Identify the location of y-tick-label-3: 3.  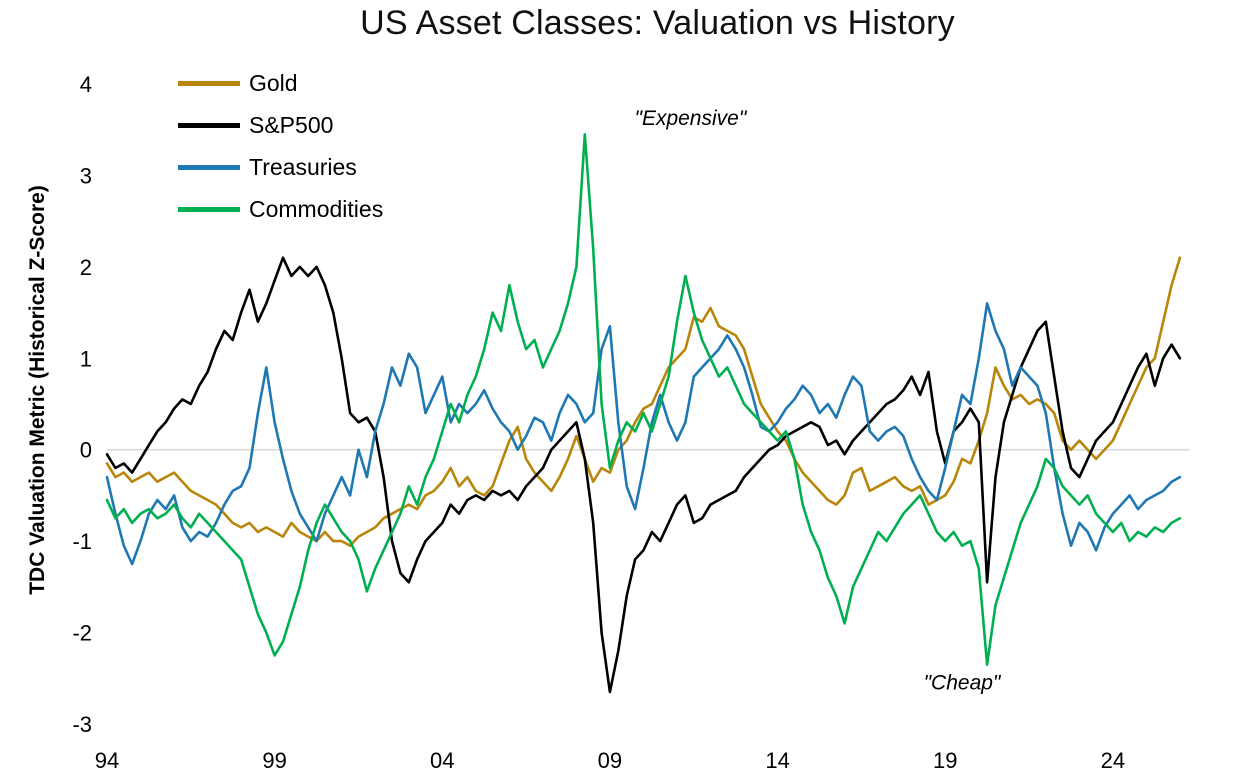
(86, 175).